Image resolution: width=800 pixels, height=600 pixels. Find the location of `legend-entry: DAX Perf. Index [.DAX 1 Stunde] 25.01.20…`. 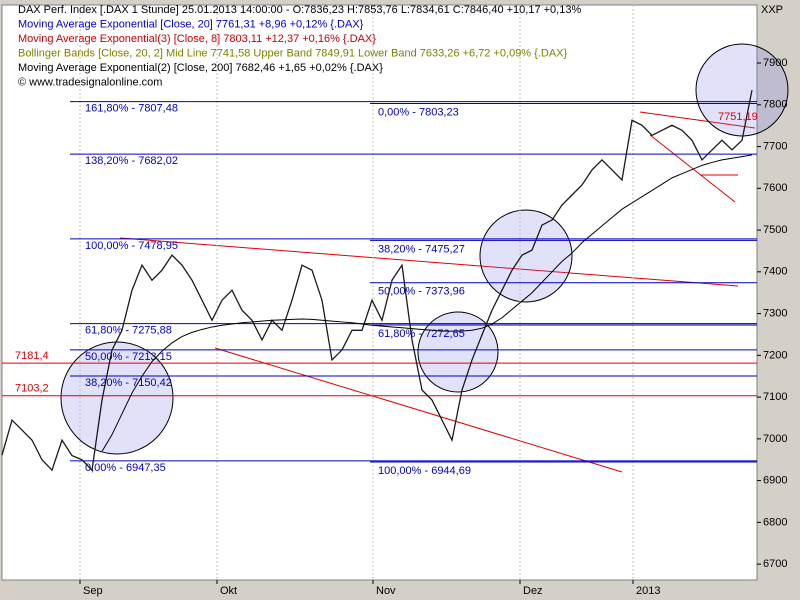

legend-entry: DAX Perf. Index [.DAX 1 Stunde] 25.01.20… is located at coordinates (299, 10).